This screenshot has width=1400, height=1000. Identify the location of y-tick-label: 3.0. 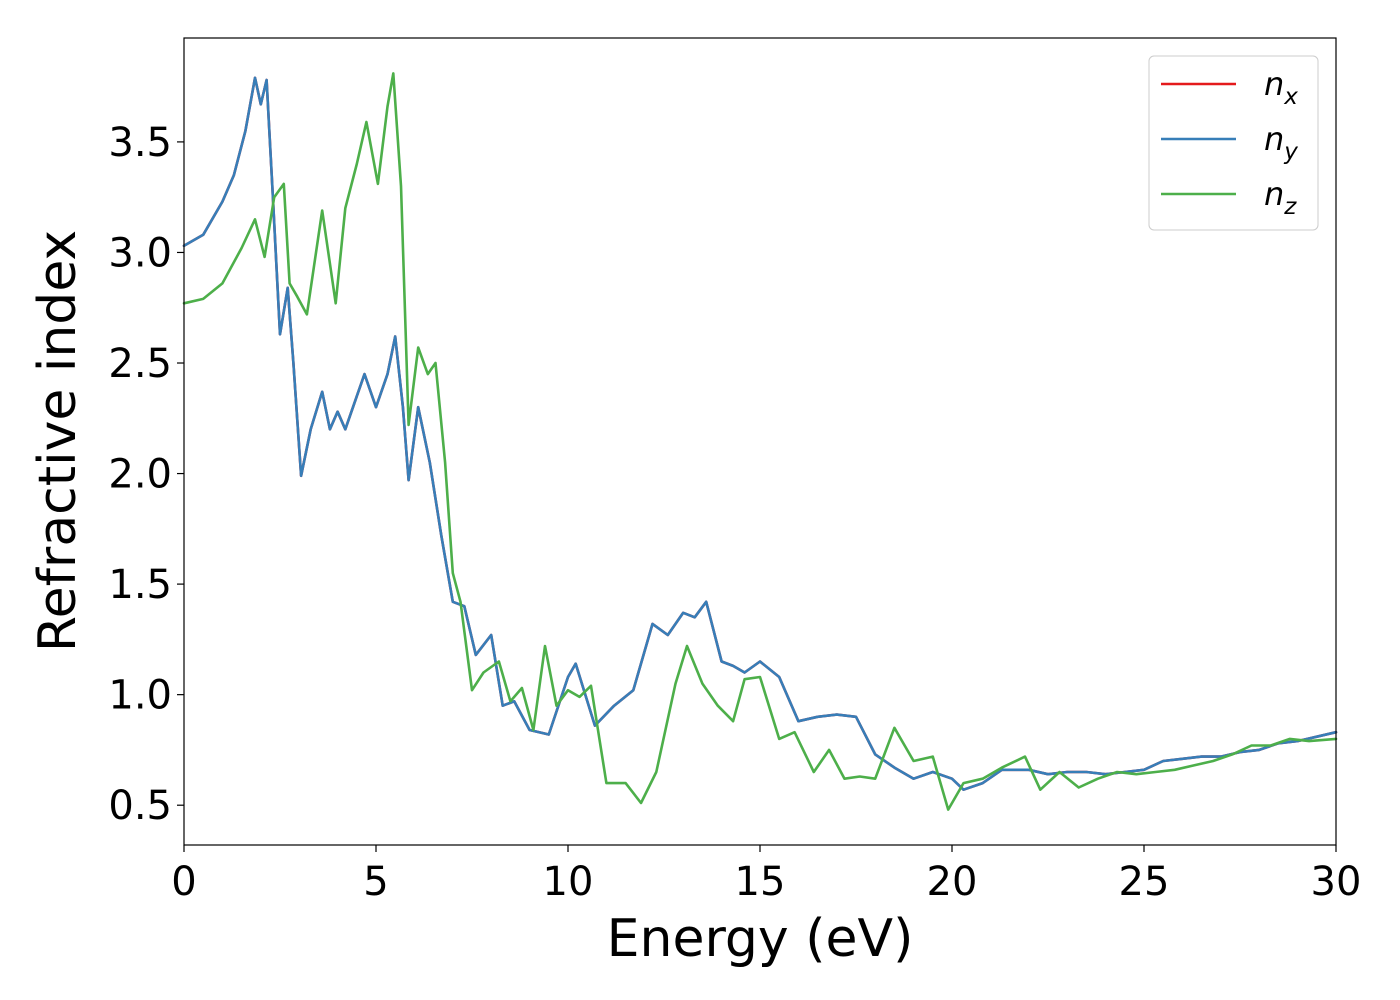
(140, 253).